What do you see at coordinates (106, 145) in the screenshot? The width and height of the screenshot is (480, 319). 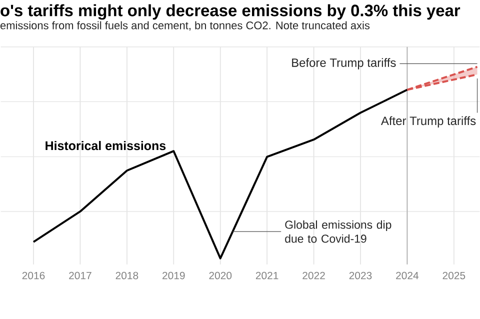 I see `series-label: Historical emissions` at bounding box center [106, 145].